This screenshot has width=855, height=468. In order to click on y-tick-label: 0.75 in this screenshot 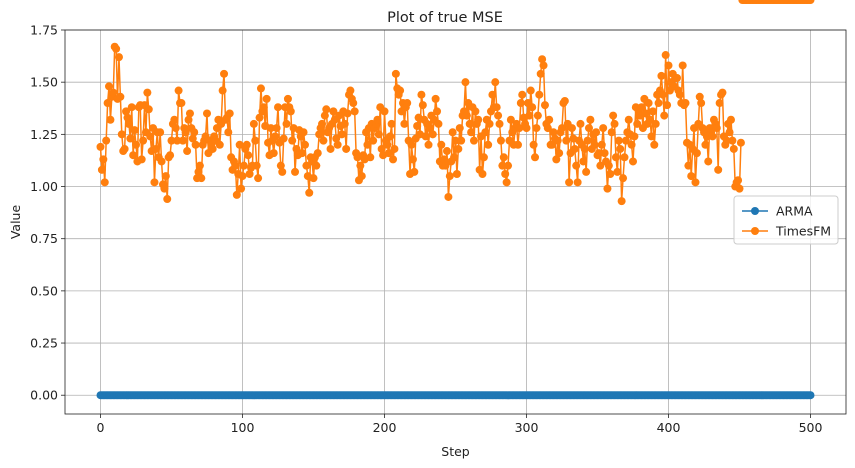, I will do `click(44, 238)`.